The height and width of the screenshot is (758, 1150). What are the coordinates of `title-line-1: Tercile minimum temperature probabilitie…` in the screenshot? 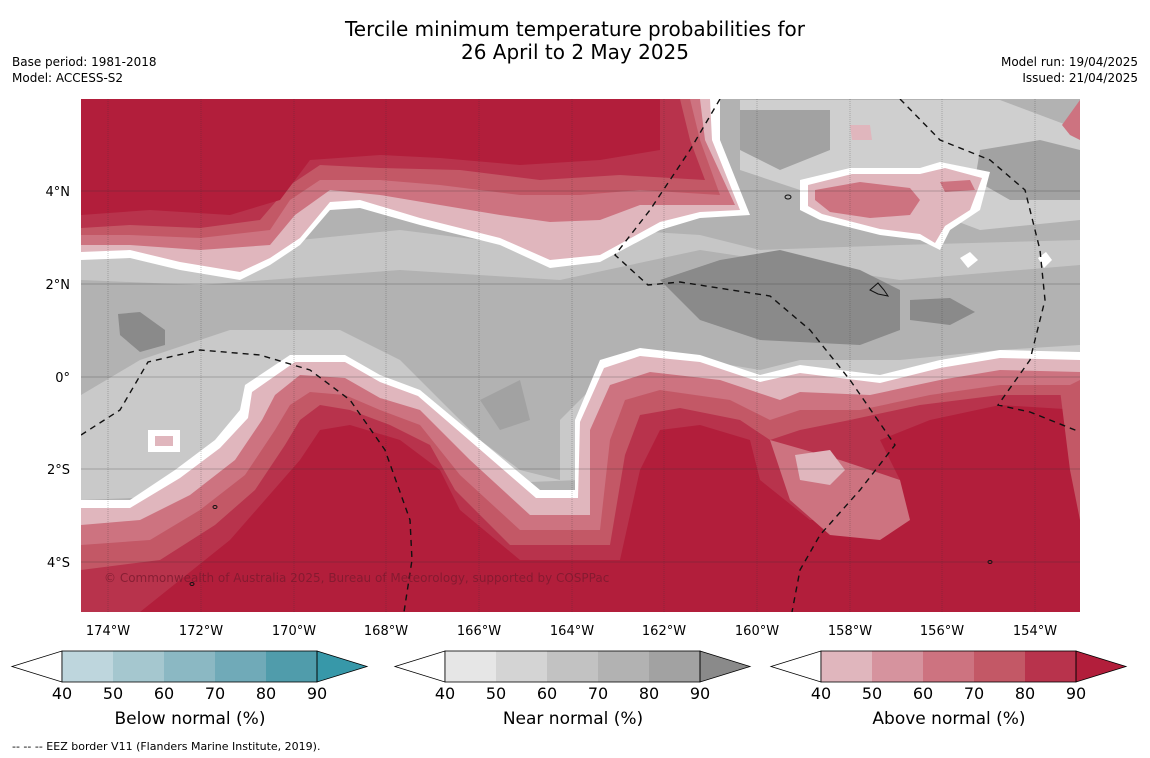 It's located at (575, 29).